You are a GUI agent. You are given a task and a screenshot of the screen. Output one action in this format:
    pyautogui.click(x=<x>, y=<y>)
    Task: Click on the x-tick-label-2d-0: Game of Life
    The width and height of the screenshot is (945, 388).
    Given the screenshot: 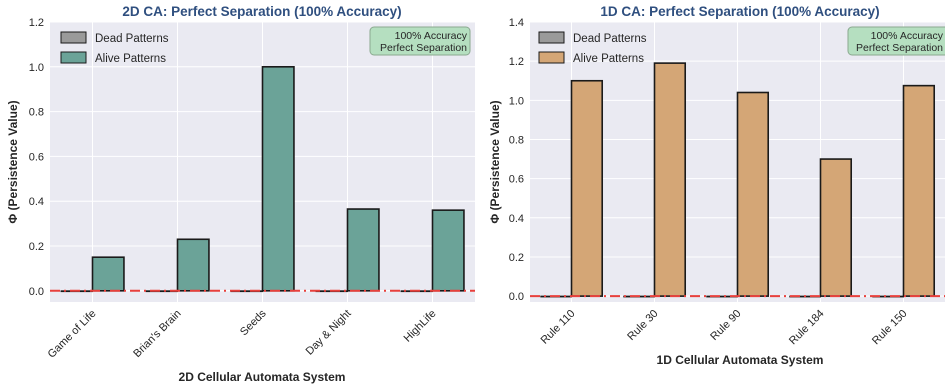 What is the action you would take?
    pyautogui.click(x=72, y=334)
    